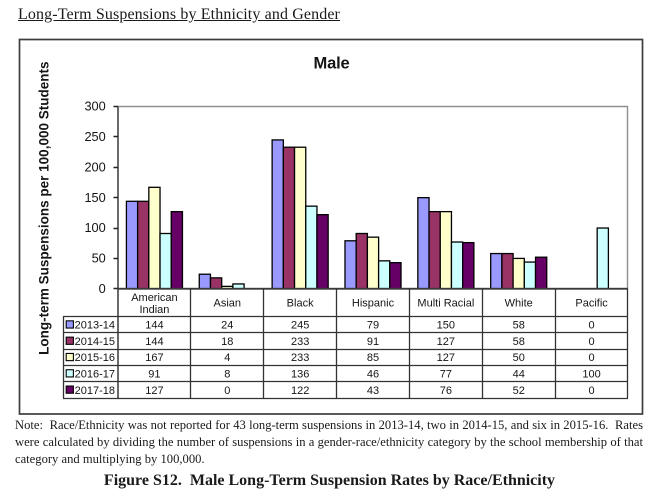  Describe the element at coordinates (227, 326) in the screenshot. I see `svg-text: 24` at that location.